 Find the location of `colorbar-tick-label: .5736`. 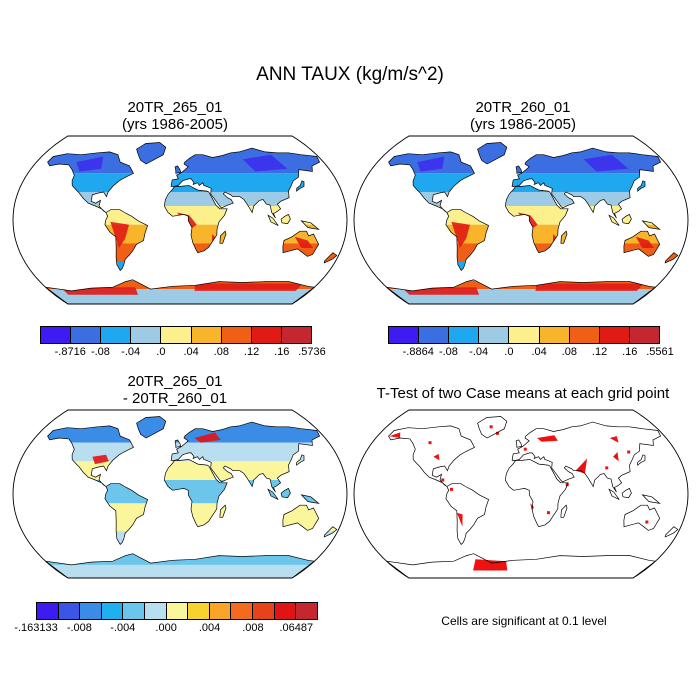

colorbar-tick-label: .5736 is located at coordinates (312, 352).